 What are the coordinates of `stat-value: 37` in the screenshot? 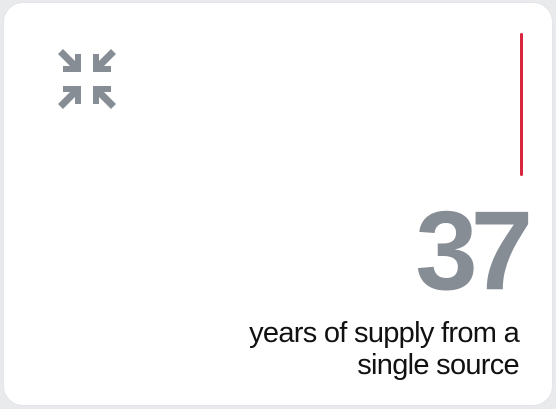 It's located at (474, 250).